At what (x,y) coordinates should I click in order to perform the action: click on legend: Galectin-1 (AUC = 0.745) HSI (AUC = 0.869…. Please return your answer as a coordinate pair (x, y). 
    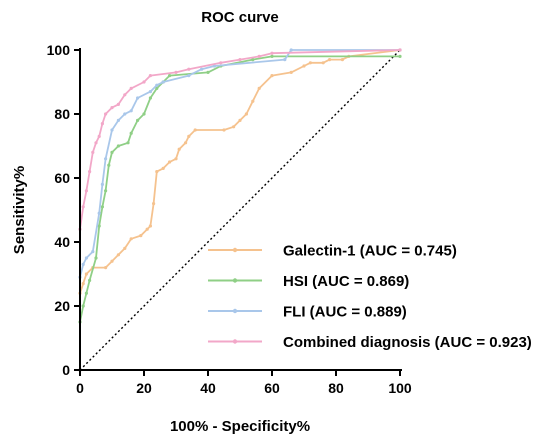
    Looking at the image, I should click on (370, 297).